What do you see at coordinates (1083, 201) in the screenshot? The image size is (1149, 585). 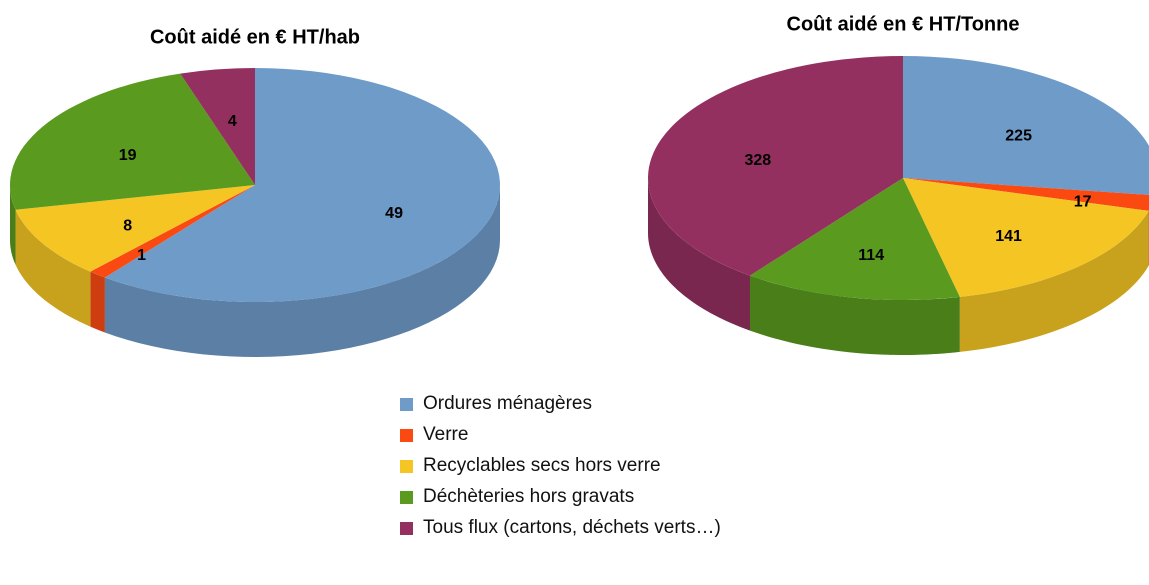 I see `value-label: 17` at bounding box center [1083, 201].